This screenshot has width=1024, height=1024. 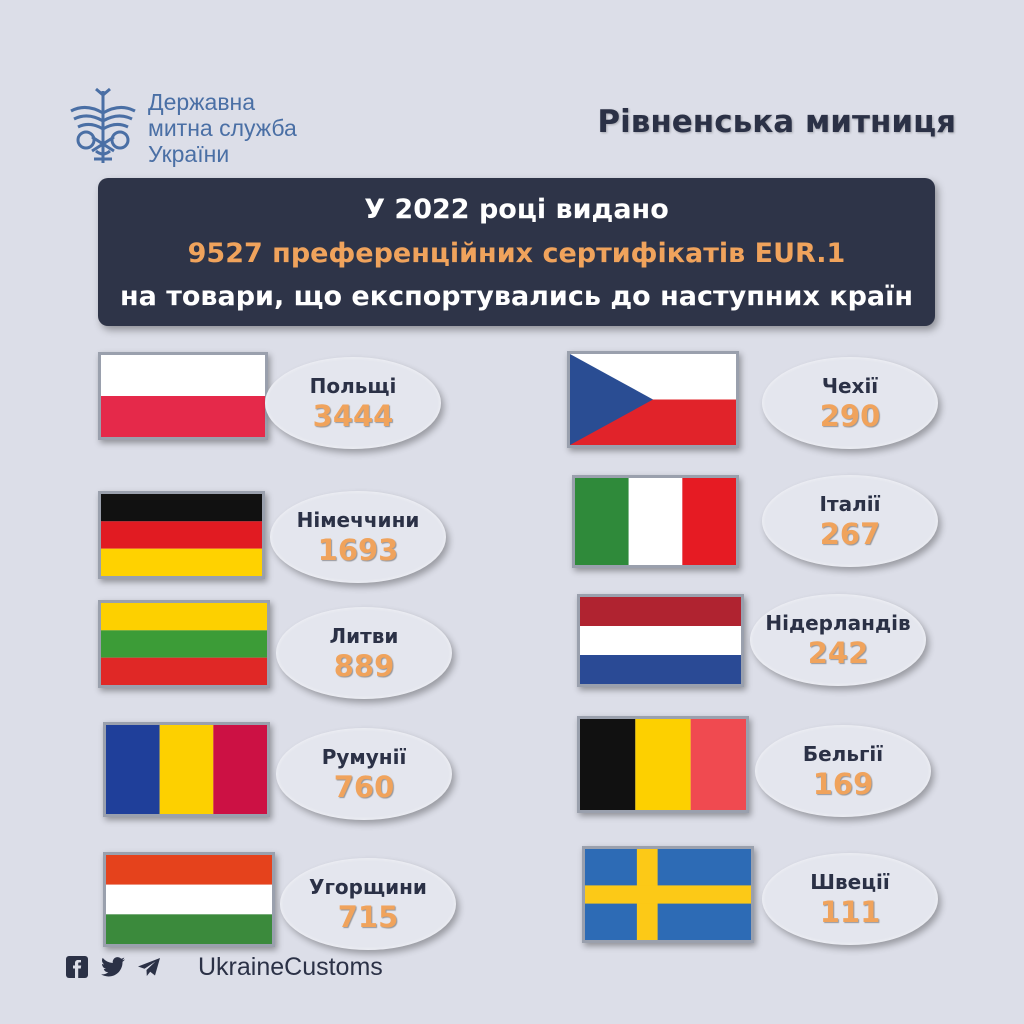 I want to click on country-name: Швеції, so click(x=850, y=882).